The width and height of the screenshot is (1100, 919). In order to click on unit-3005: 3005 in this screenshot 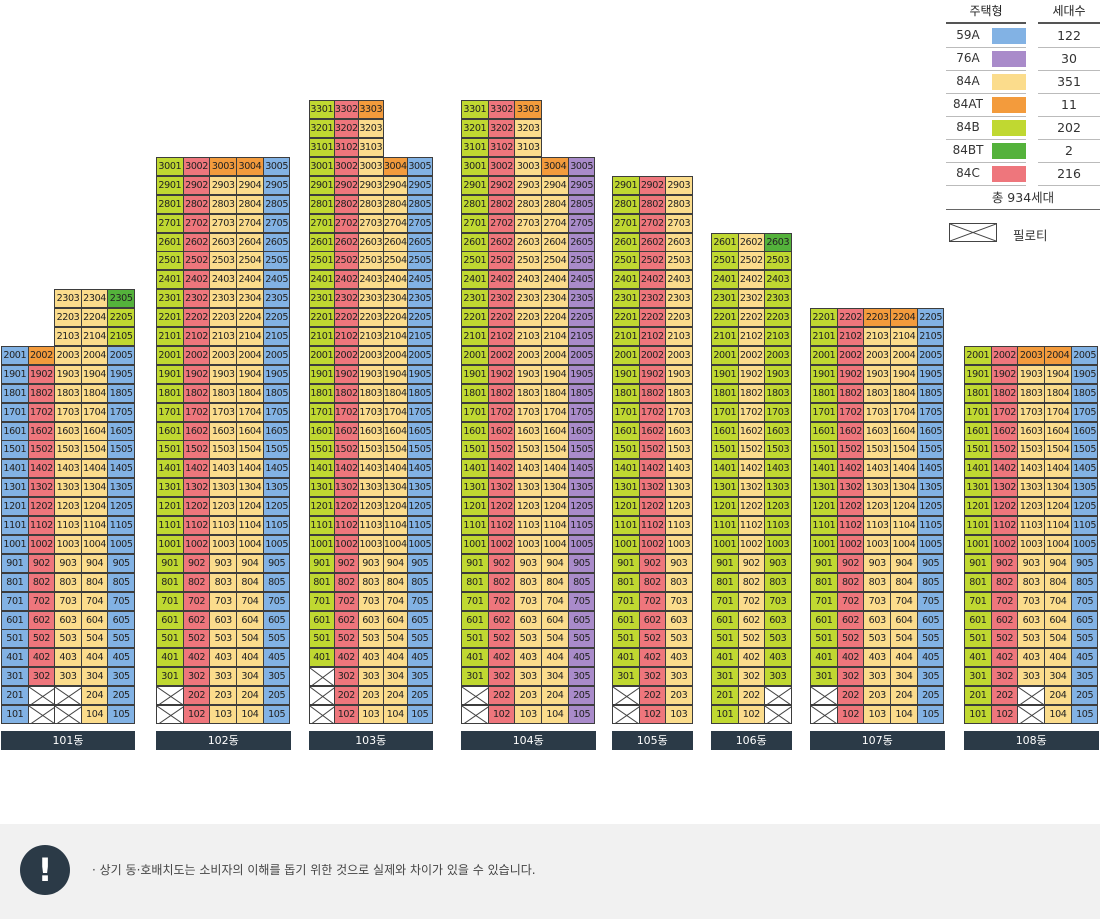, I will do `click(420, 166)`.